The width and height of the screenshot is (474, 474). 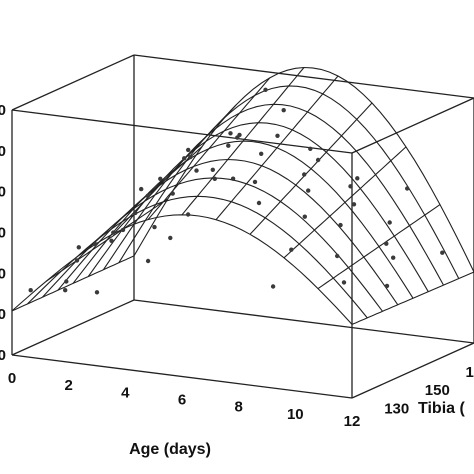 I want to click on y-tick-label: 130, so click(x=396, y=408).